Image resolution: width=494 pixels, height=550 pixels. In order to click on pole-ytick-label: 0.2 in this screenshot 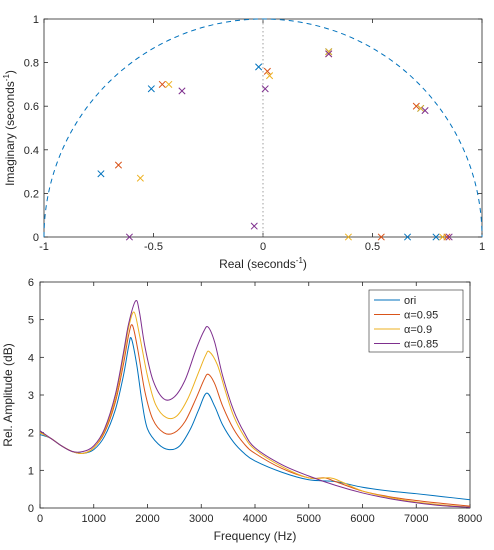, I will do `click(31, 194)`.